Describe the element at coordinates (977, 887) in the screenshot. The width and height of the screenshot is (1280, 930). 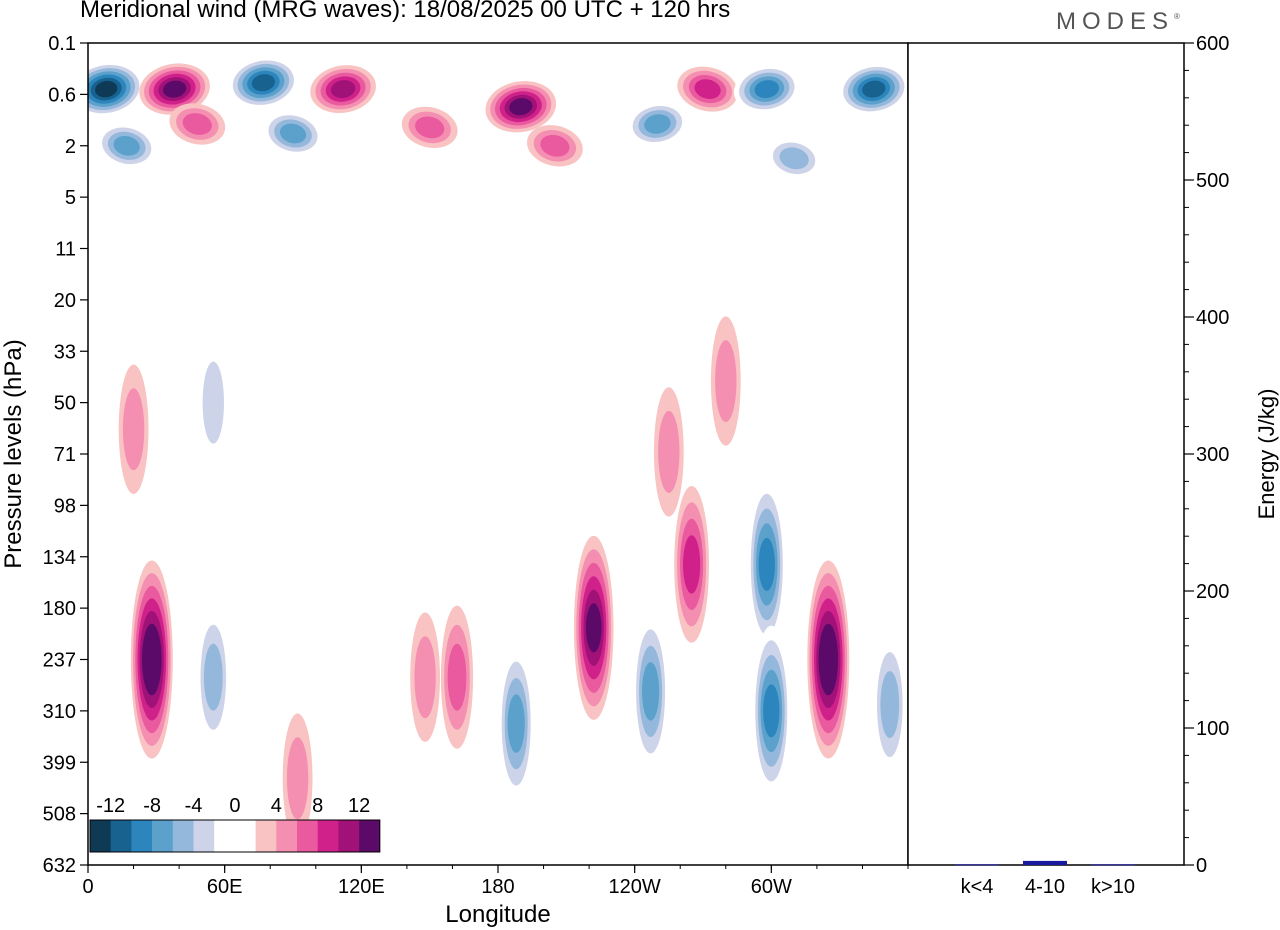
I see `energy-category-label: k<4` at that location.